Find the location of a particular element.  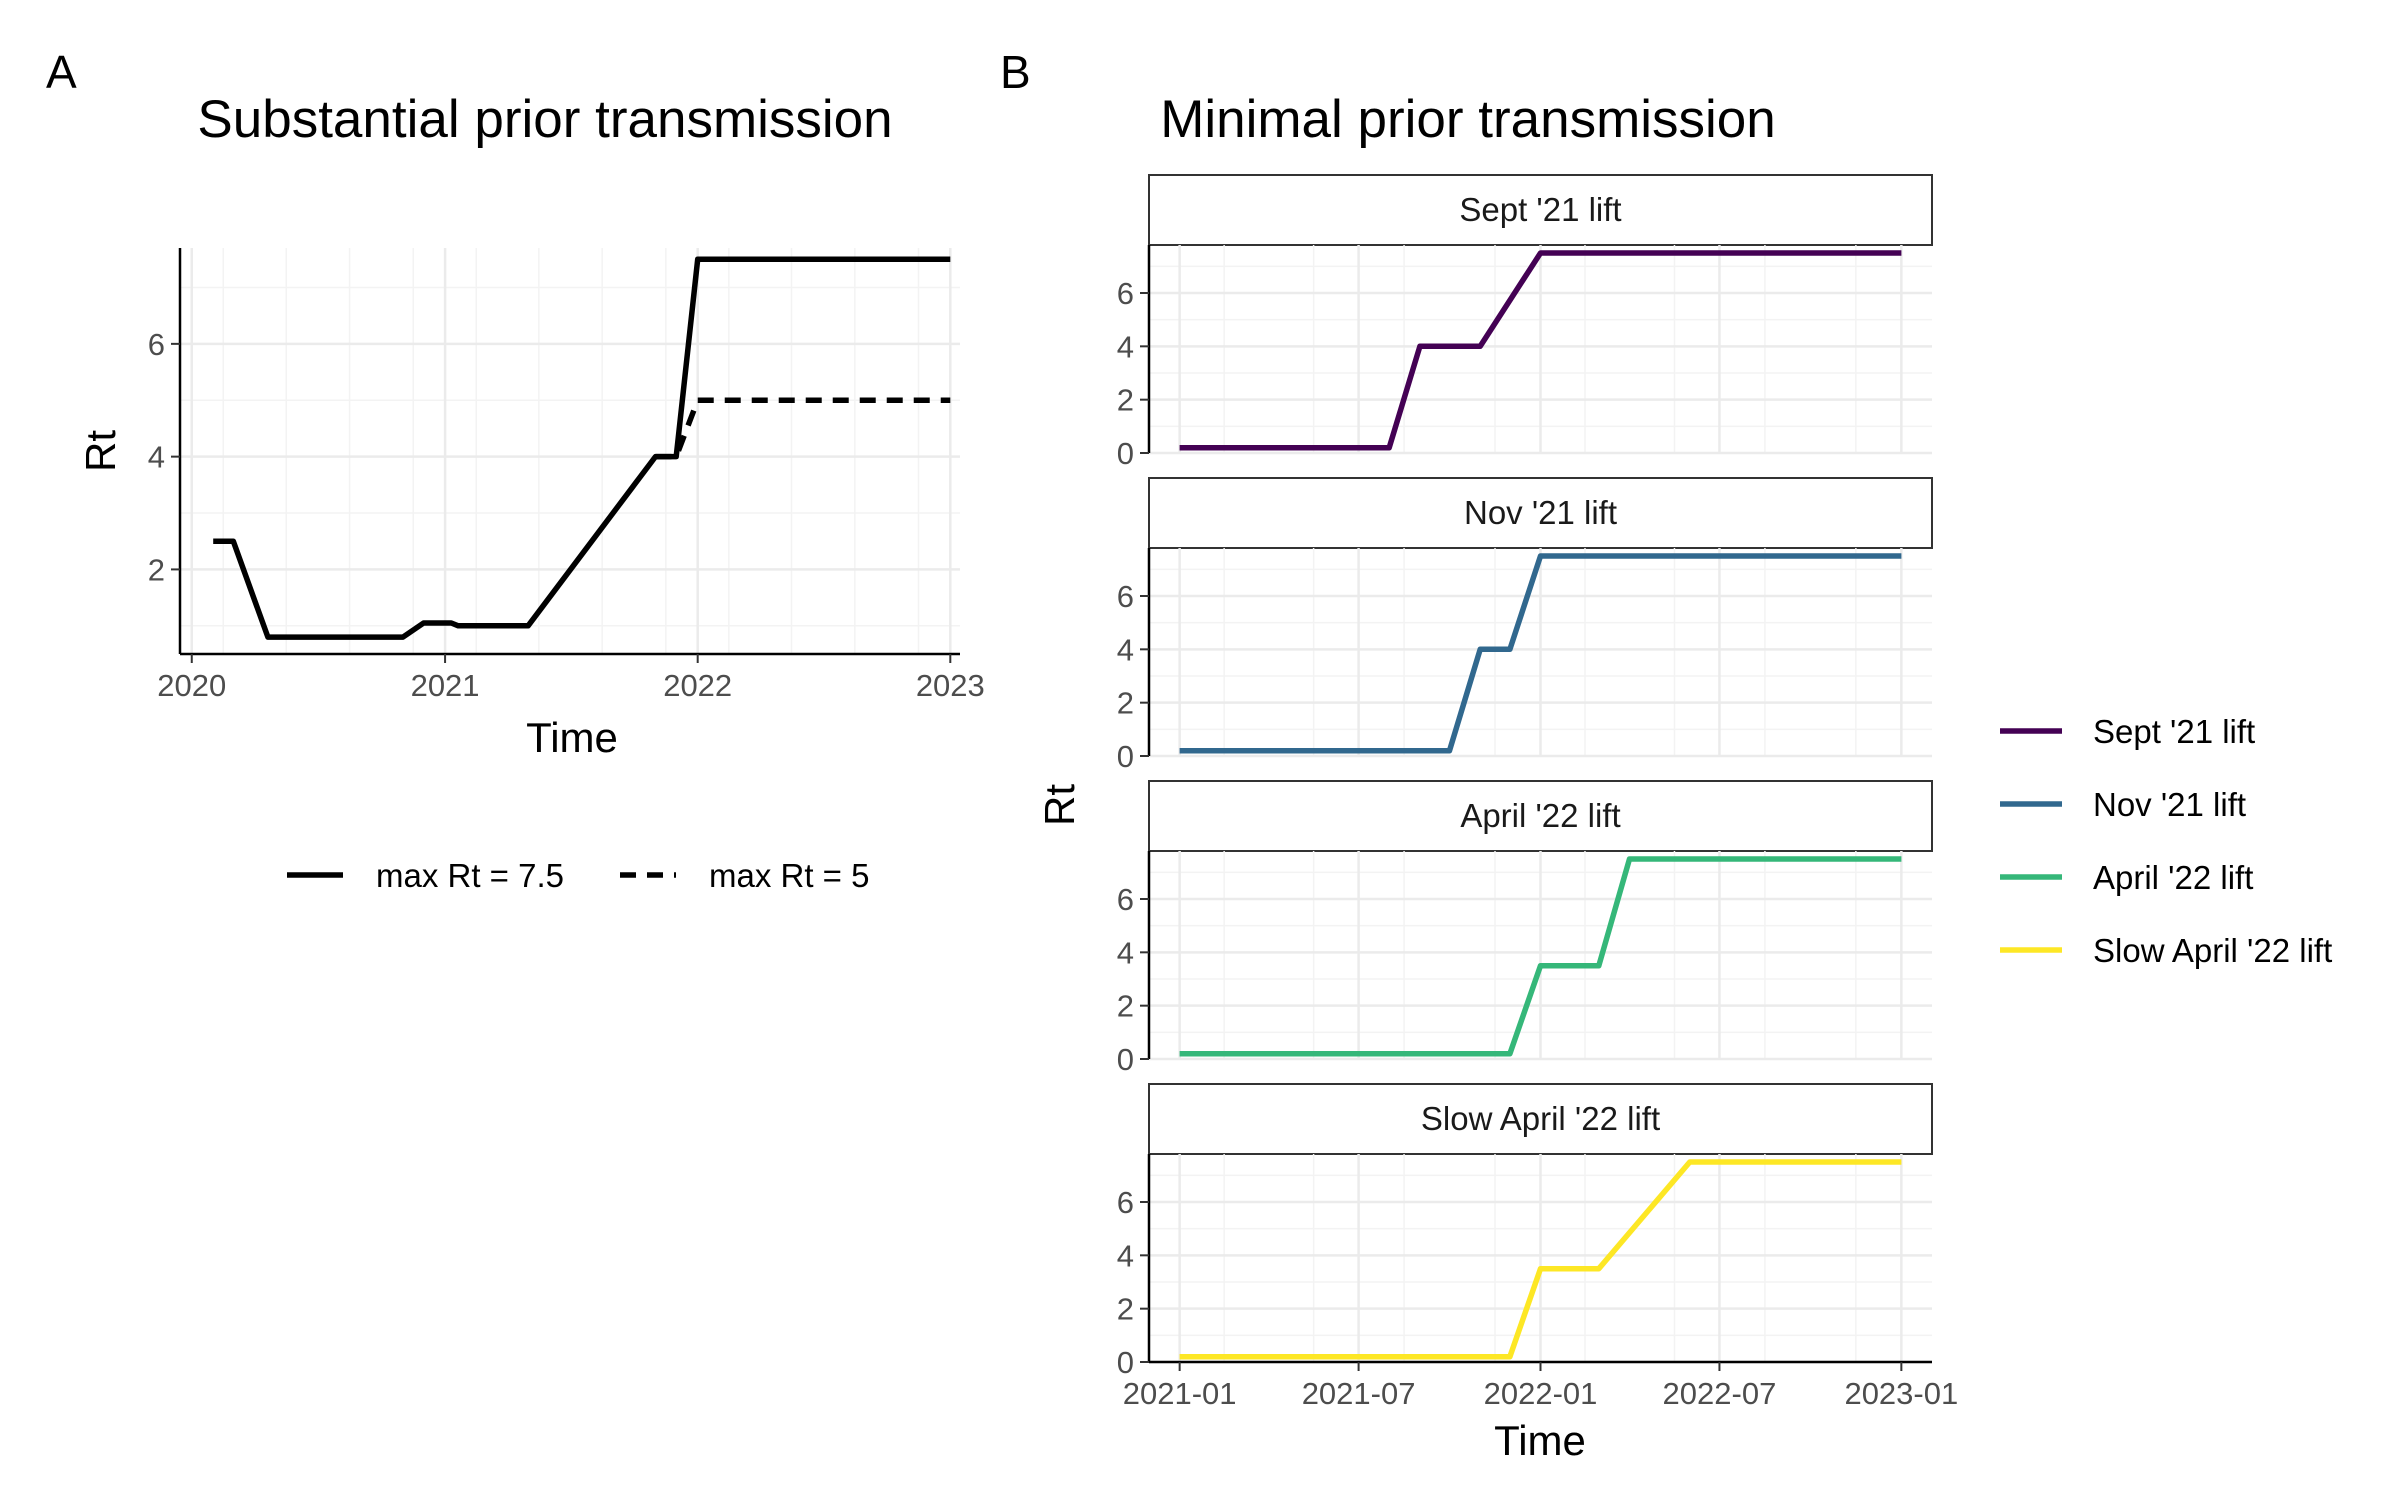

facet-strip-label: Nov '21 lift is located at coordinates (1540, 512).